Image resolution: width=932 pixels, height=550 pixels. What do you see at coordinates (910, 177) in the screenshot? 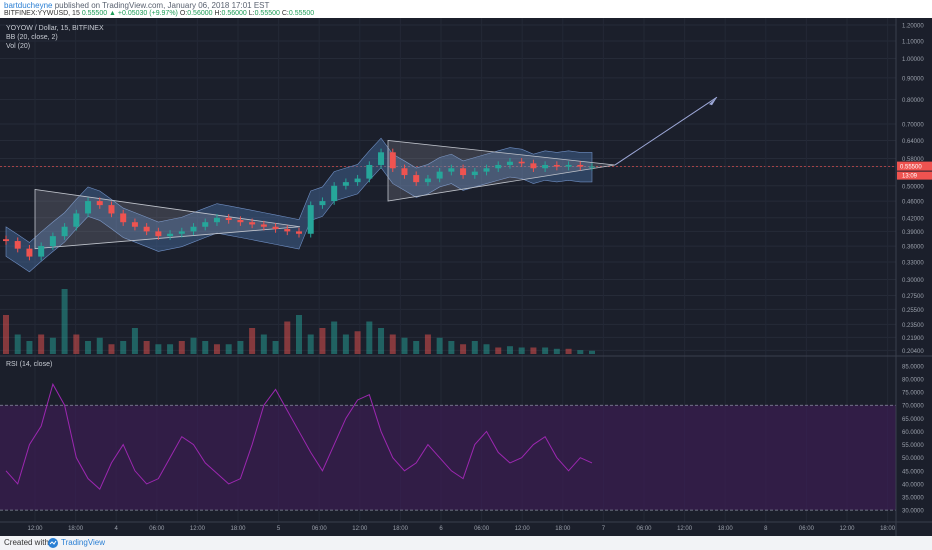
I see `countdown-label: 13:09` at bounding box center [910, 177].